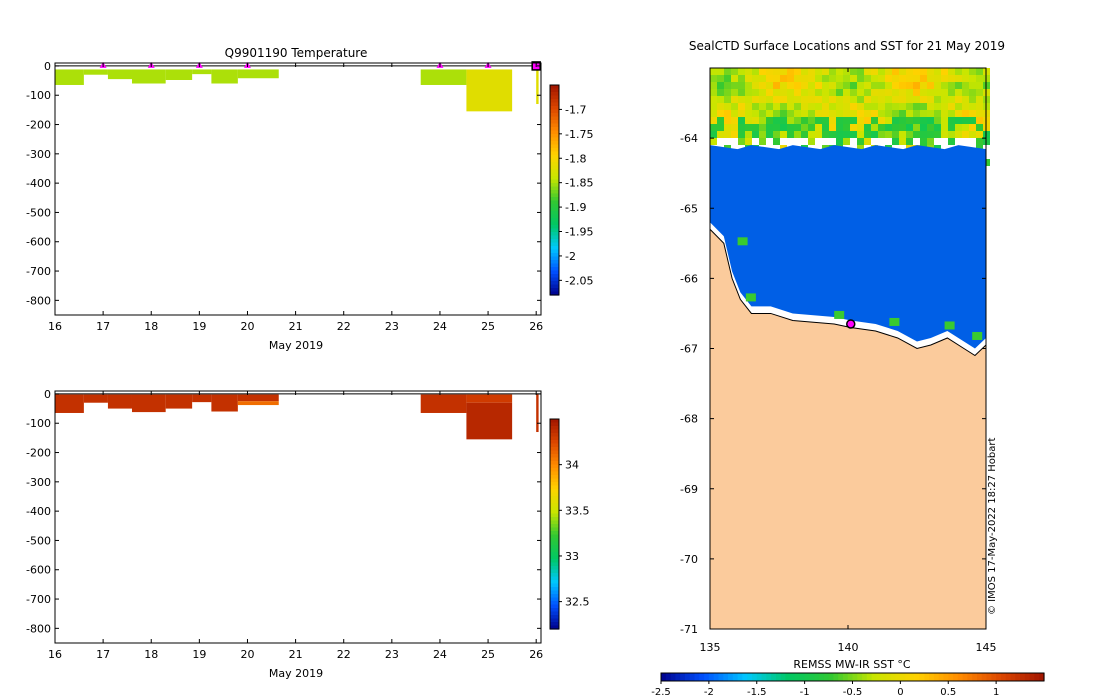  I want to click on sst-colorbar-tick-label: 0, so click(900, 692).